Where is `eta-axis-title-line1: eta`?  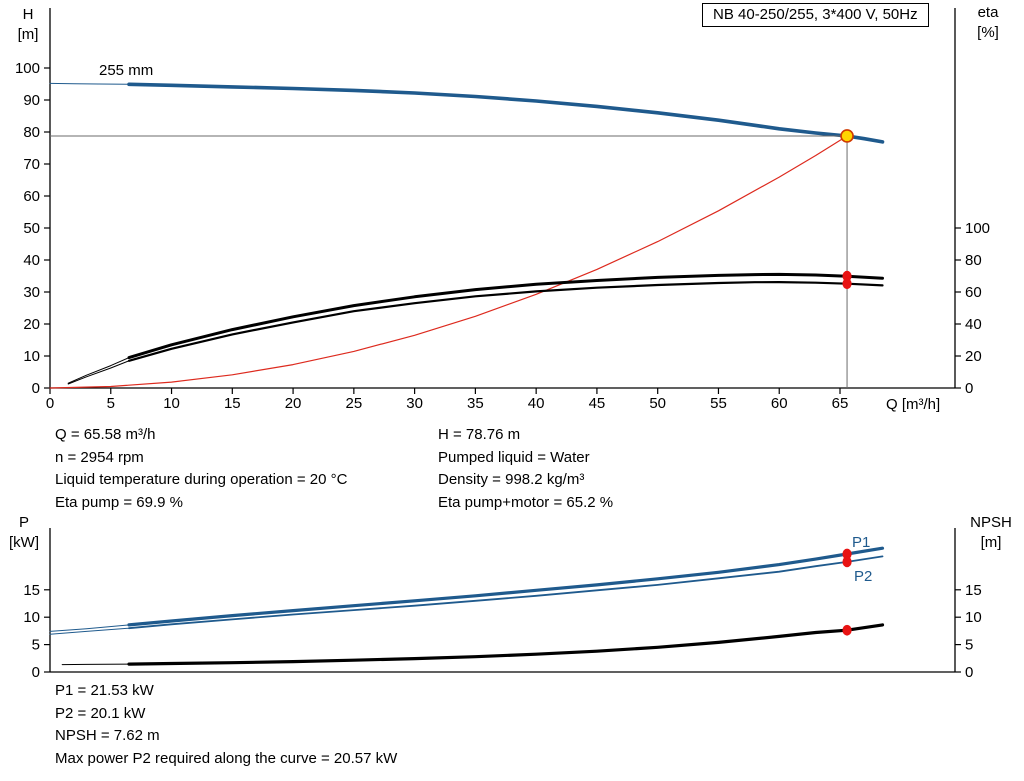
eta-axis-title-line1: eta is located at coordinates (988, 12).